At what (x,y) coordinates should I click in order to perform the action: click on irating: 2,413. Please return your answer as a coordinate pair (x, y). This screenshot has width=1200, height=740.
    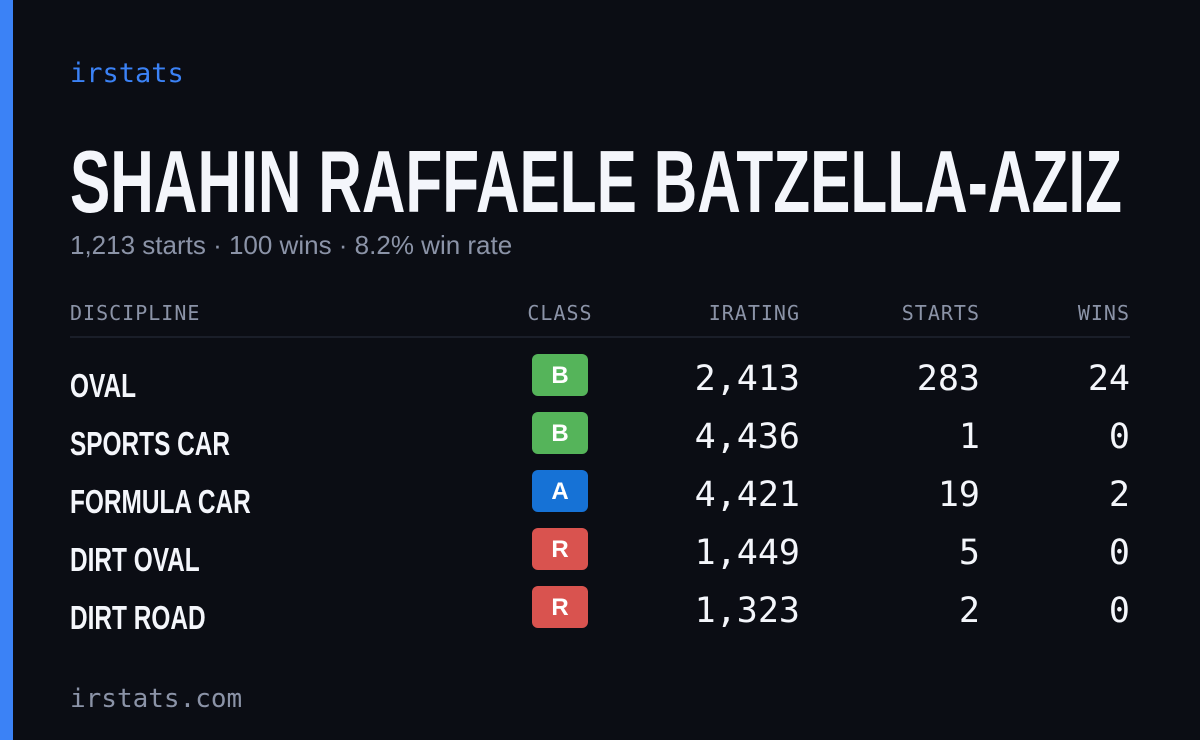
    Looking at the image, I should click on (747, 379).